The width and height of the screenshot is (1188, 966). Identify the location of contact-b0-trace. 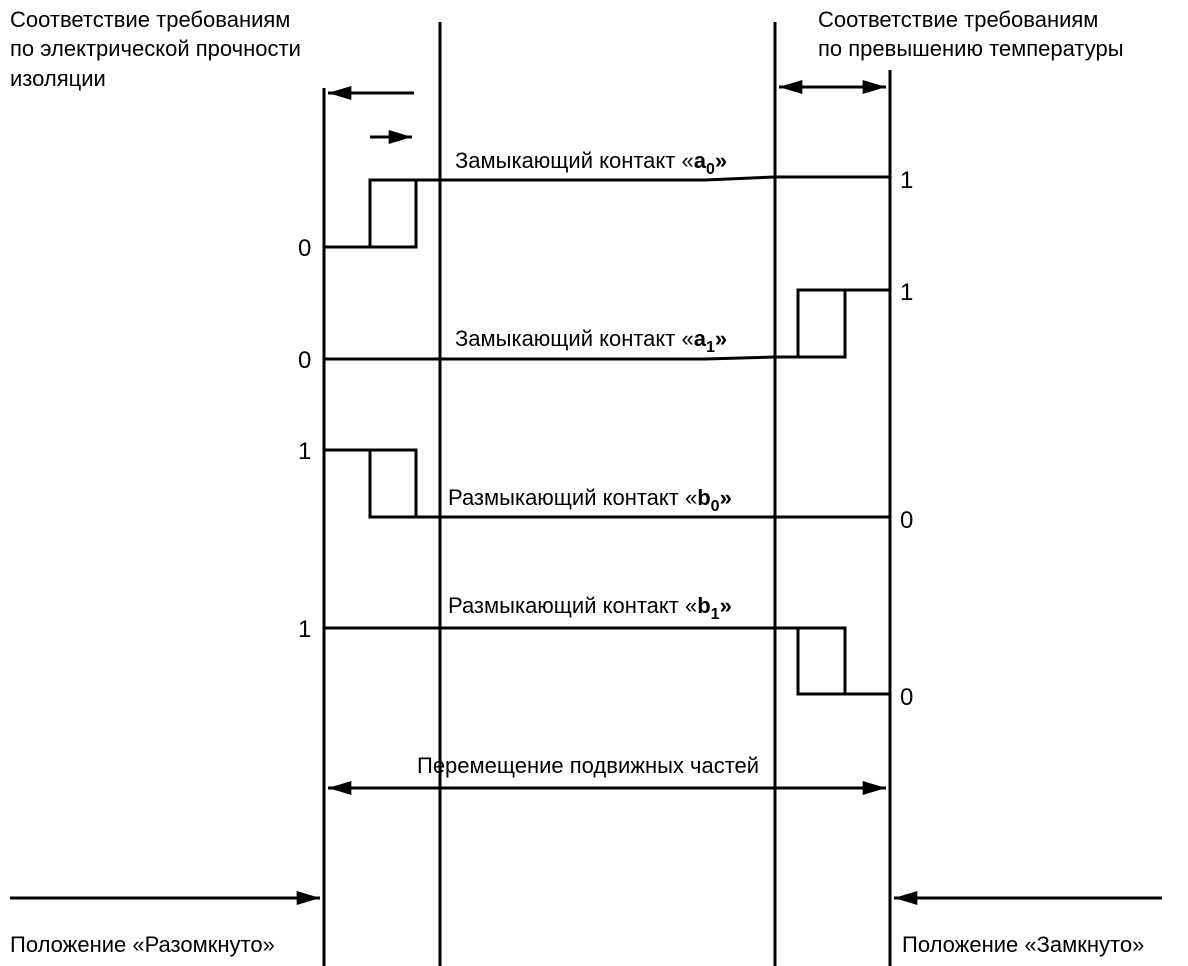
(607, 483).